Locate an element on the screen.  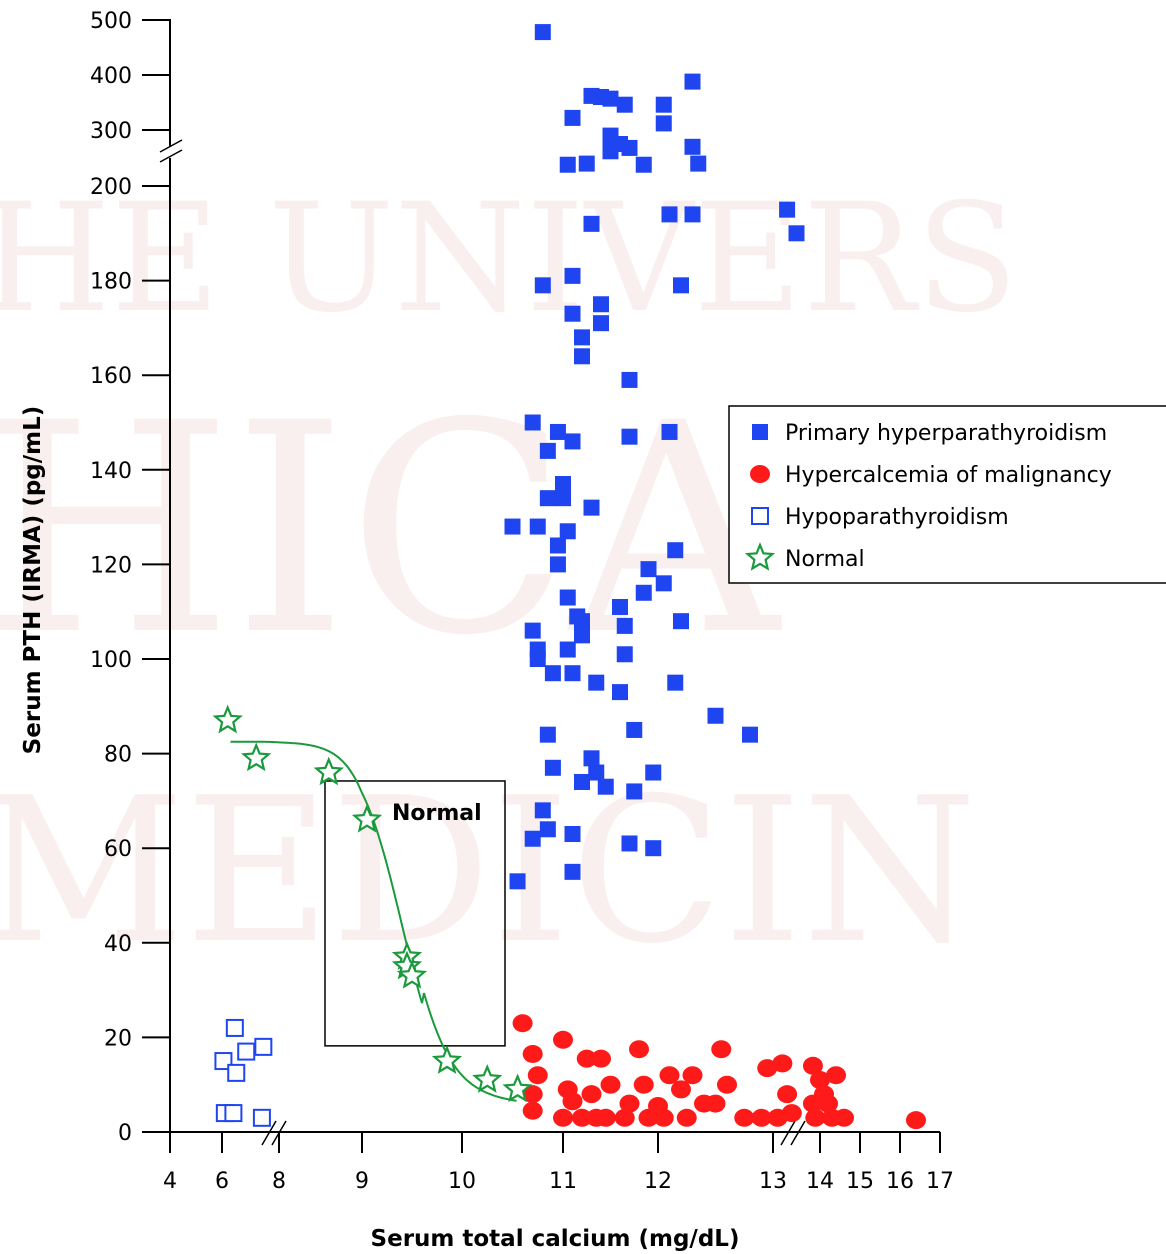
x-axis-title: Serum total calcium (mg/dL) is located at coordinates (555, 1239).